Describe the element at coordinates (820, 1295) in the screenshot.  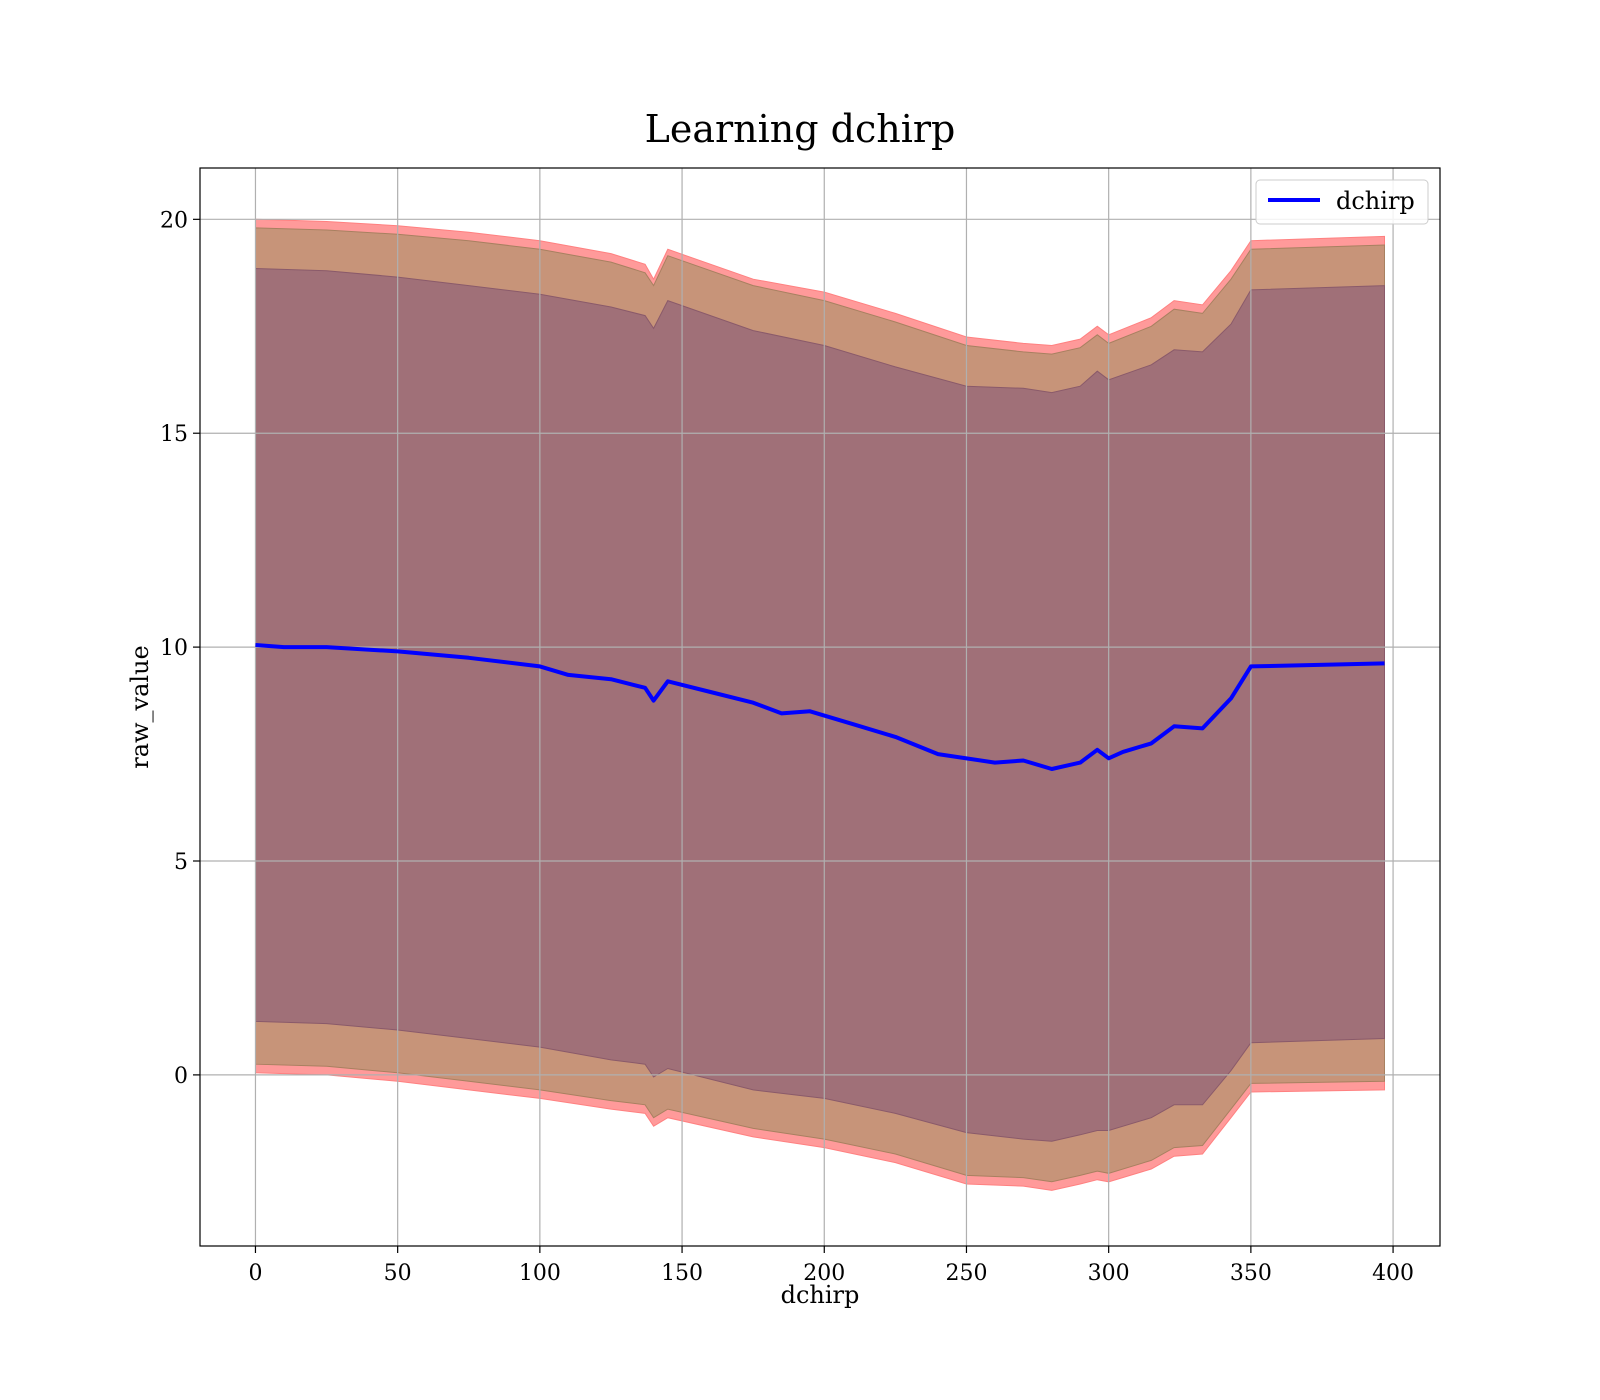
I see `x-axis-label: dchirp` at that location.